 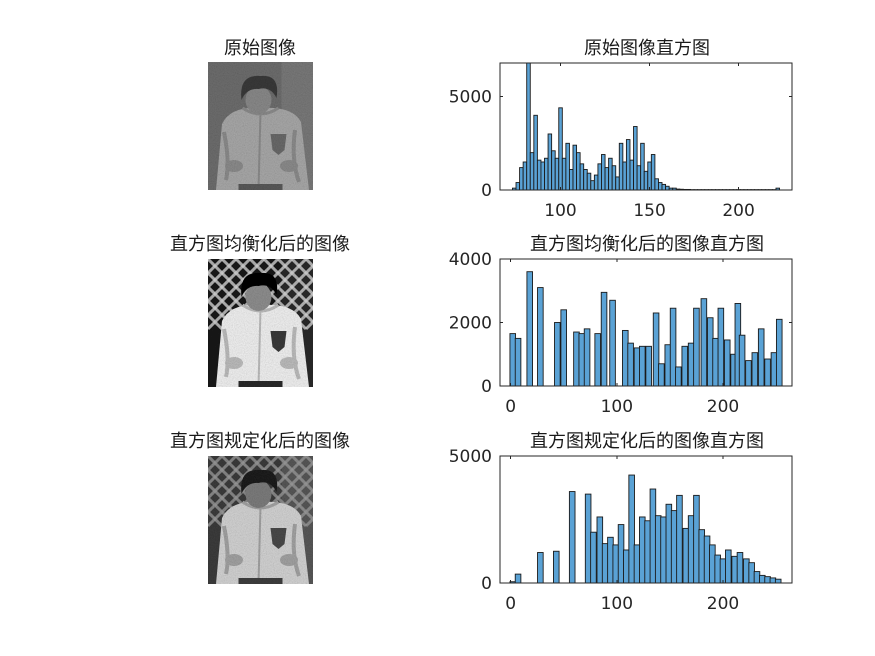 What do you see at coordinates (260, 323) in the screenshot?
I see `photo-equalized-icon` at bounding box center [260, 323].